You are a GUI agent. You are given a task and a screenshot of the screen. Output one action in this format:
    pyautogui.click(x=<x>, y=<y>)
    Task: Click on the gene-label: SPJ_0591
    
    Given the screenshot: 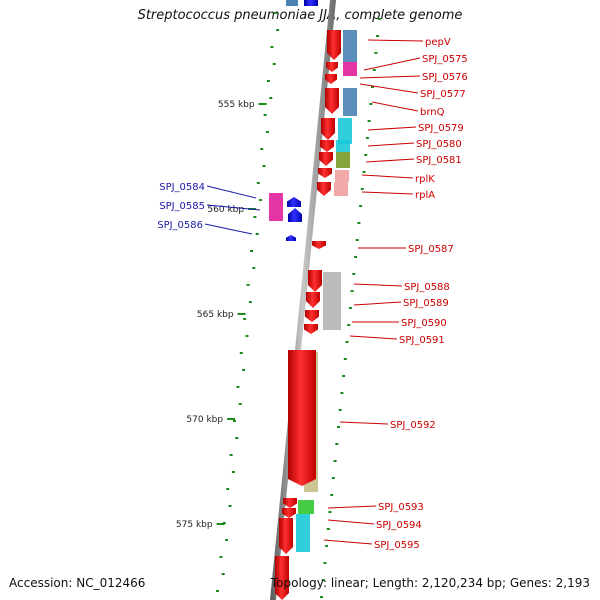 What is the action you would take?
    pyautogui.click(x=422, y=340)
    